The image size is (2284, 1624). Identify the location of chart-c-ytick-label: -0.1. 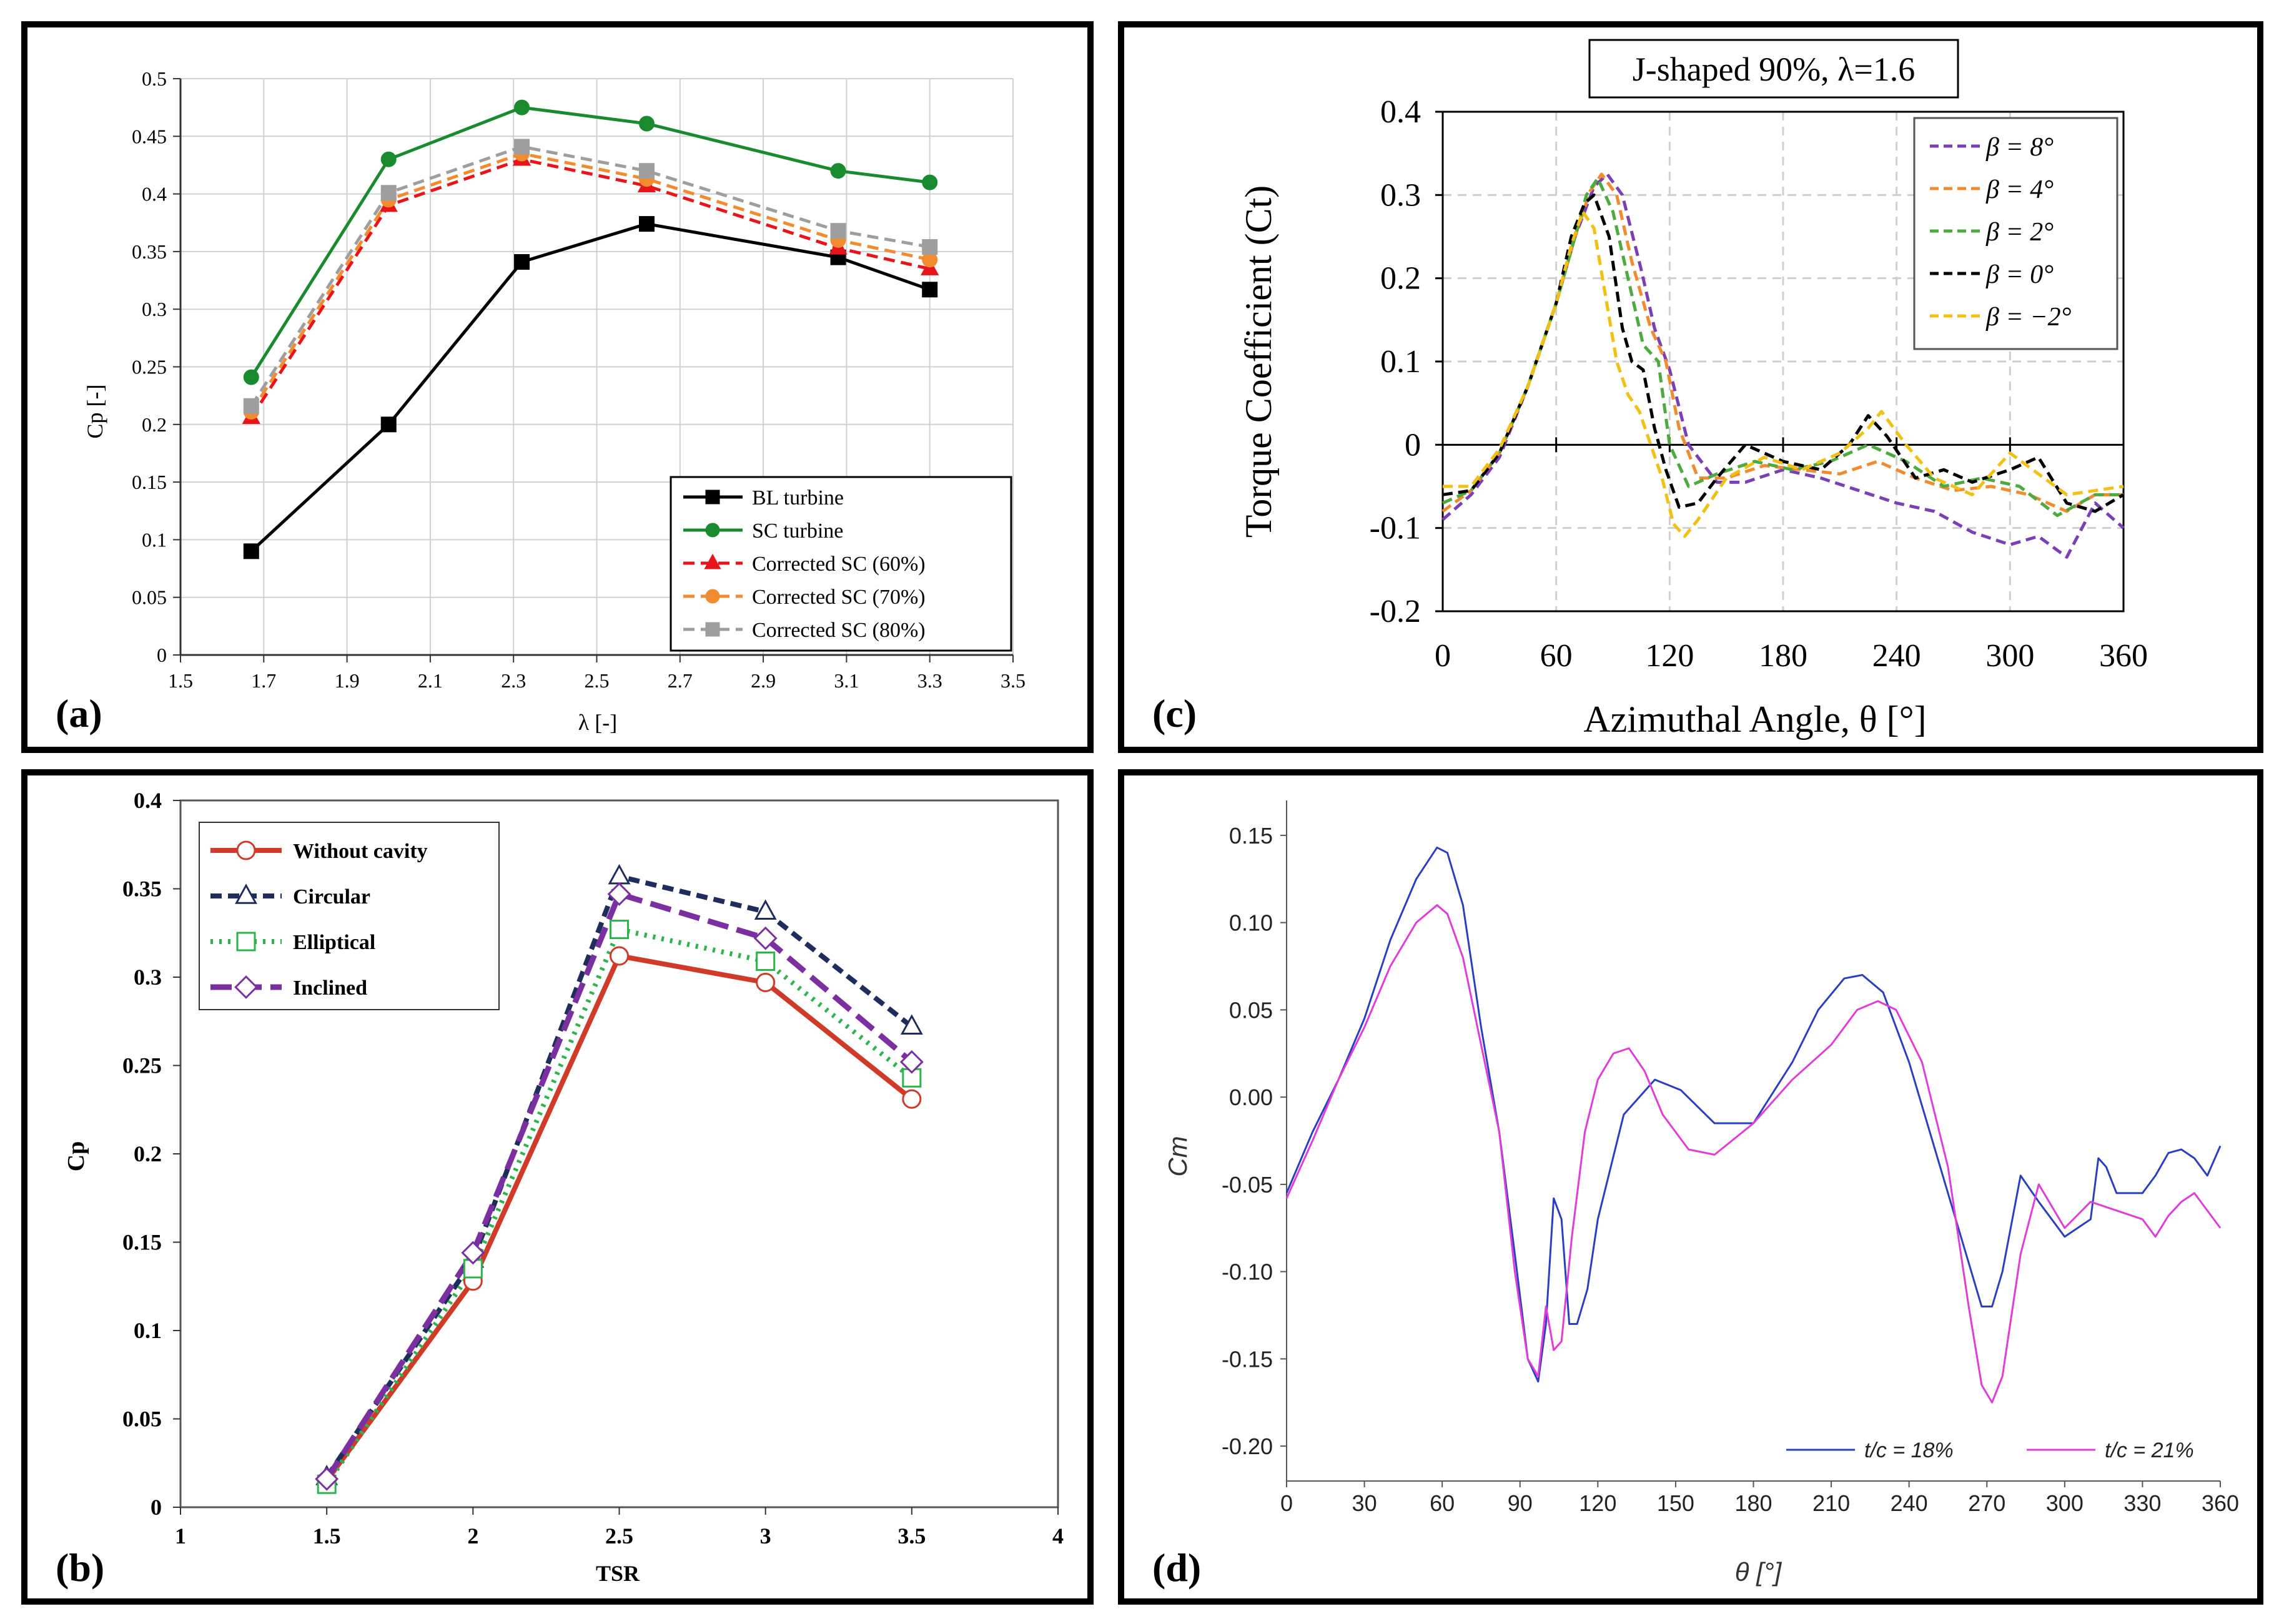
(1396, 528).